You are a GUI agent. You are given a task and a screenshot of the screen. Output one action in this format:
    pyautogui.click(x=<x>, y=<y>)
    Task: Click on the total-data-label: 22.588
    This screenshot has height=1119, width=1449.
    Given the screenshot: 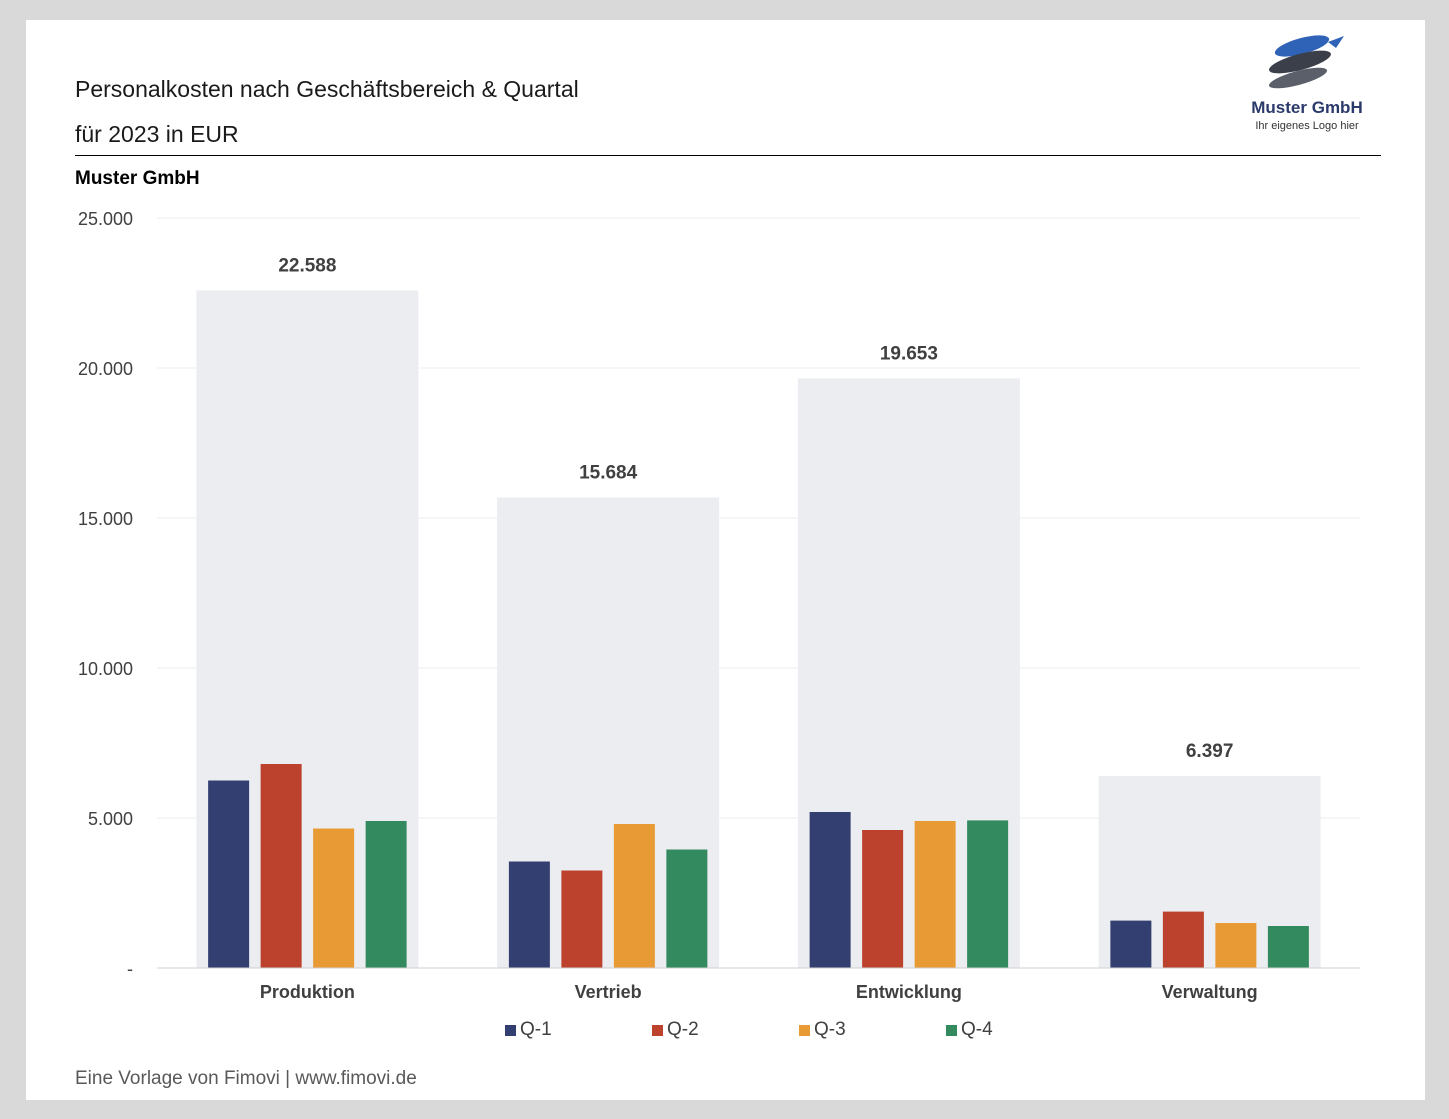 What is the action you would take?
    pyautogui.click(x=307, y=265)
    